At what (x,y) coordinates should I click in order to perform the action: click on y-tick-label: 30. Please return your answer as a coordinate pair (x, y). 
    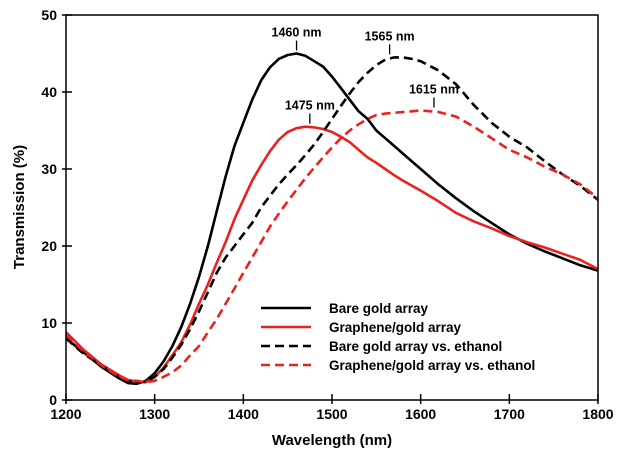
    Looking at the image, I should click on (49, 169).